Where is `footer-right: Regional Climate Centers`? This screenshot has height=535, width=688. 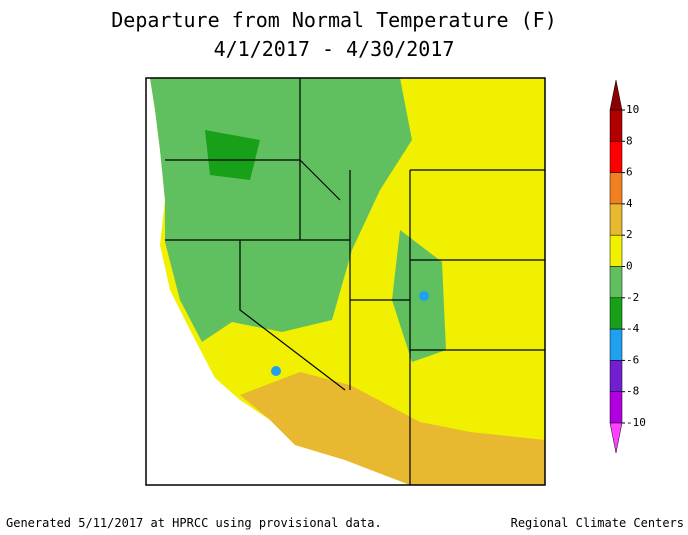 footer-right: Regional Climate Centers is located at coordinates (597, 523).